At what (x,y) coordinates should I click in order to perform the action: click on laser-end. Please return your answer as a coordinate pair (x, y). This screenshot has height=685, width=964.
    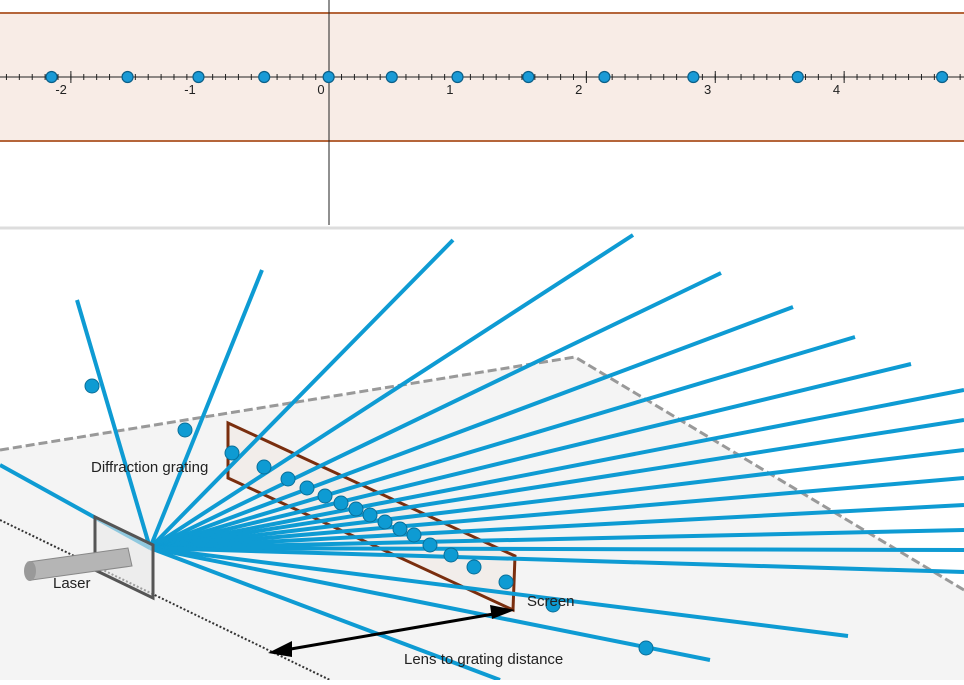
    Looking at the image, I should click on (30, 571).